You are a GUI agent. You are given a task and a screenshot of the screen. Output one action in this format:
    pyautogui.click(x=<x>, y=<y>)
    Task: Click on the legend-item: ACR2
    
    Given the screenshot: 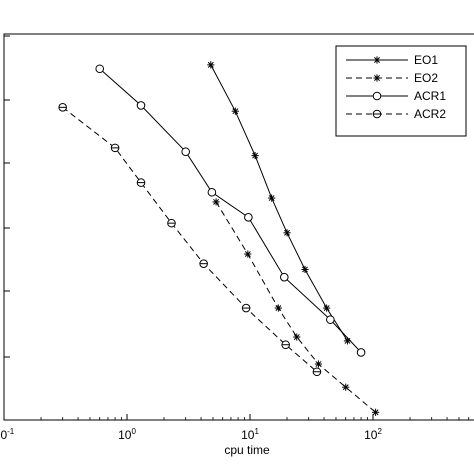 What is the action you would take?
    pyautogui.click(x=396, y=114)
    